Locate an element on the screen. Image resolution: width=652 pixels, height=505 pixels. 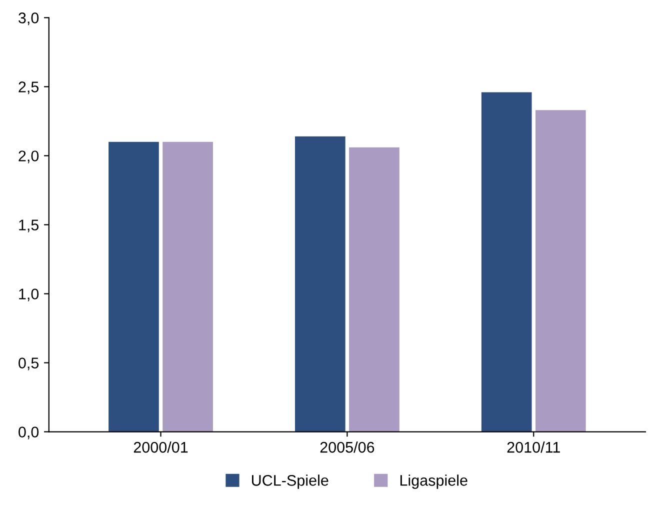
x-tick-label: 2000/01 is located at coordinates (161, 447).